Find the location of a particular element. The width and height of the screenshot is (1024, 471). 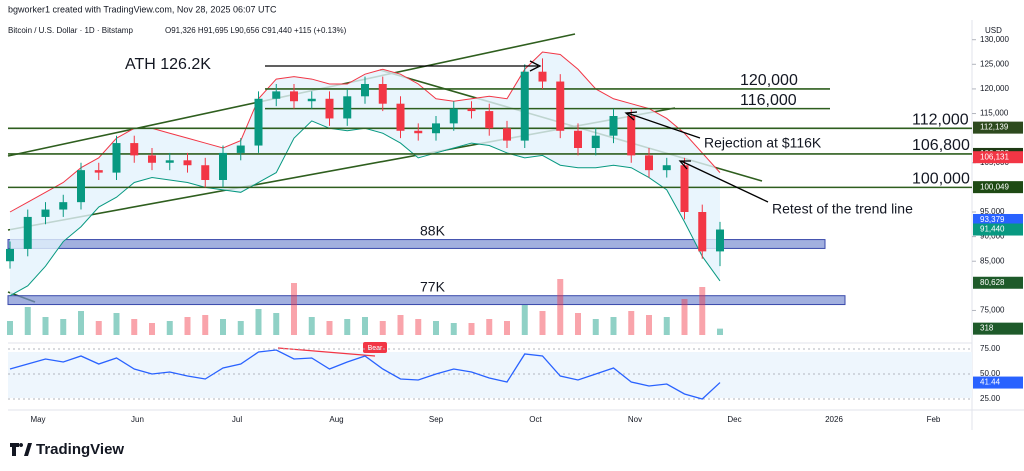

x-tick-label: Jun is located at coordinates (137, 419).